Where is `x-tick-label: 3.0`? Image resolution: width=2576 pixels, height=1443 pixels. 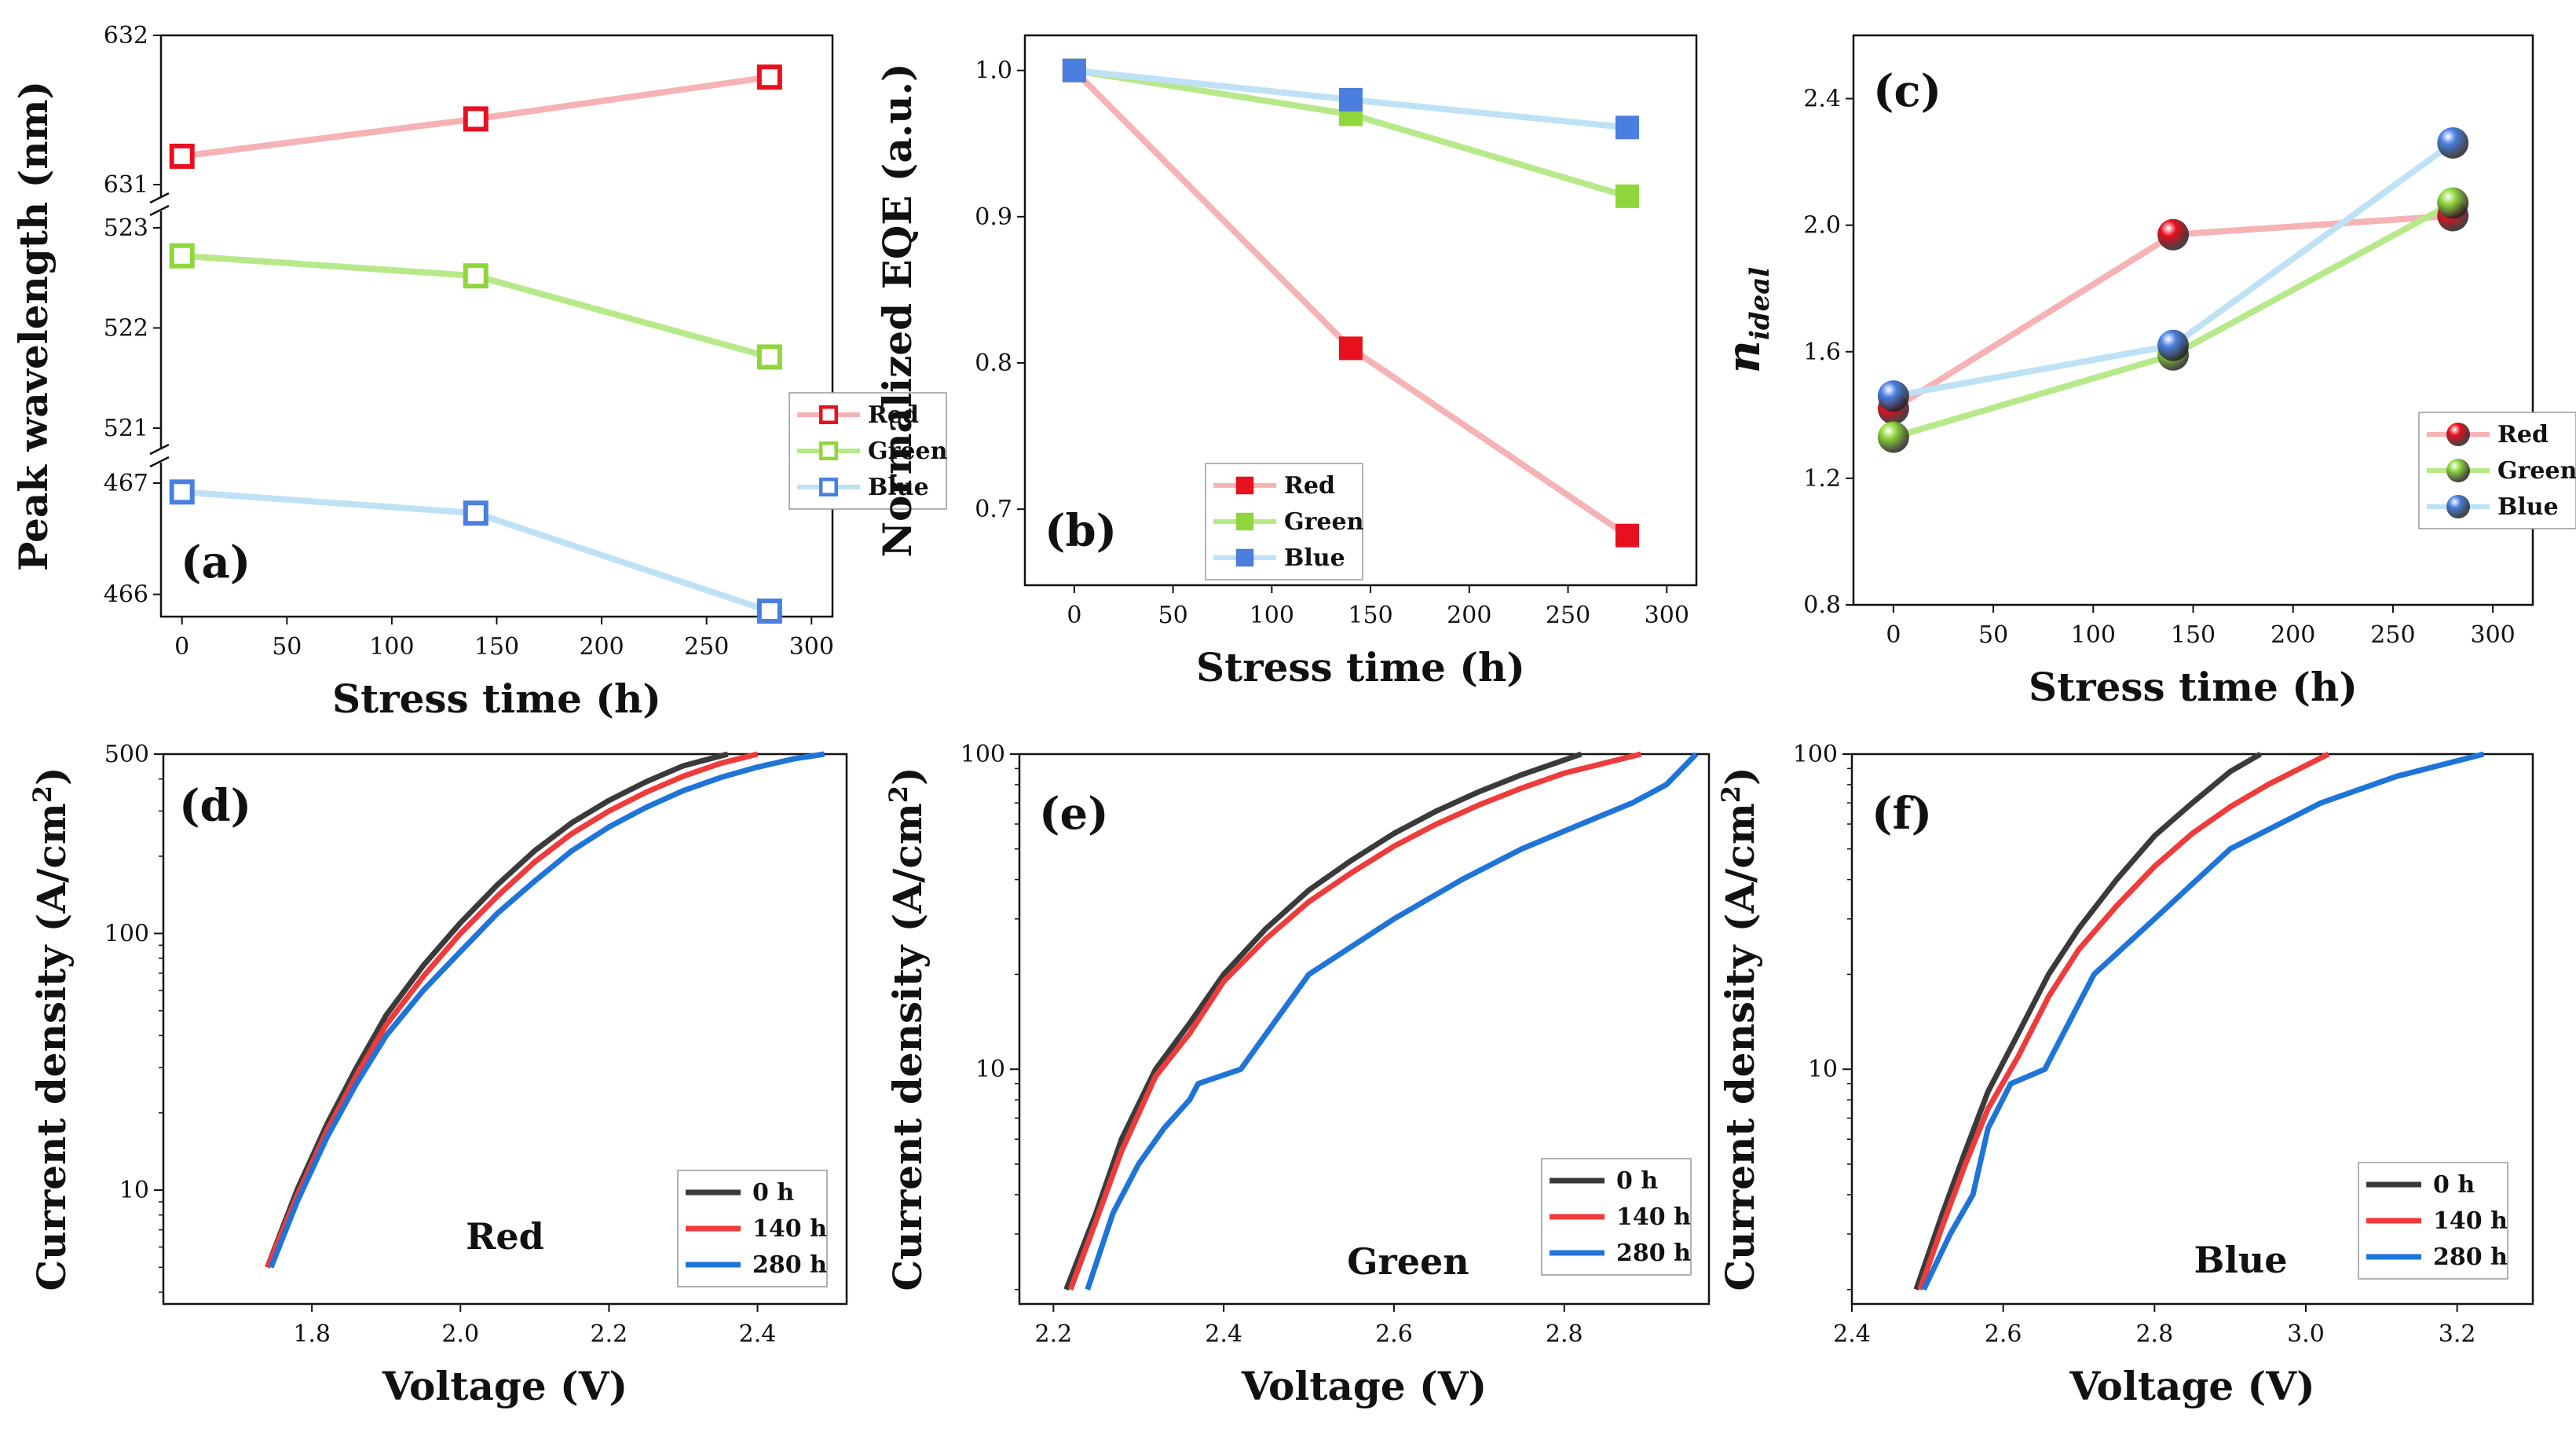 x-tick-label: 3.0 is located at coordinates (2306, 1334).